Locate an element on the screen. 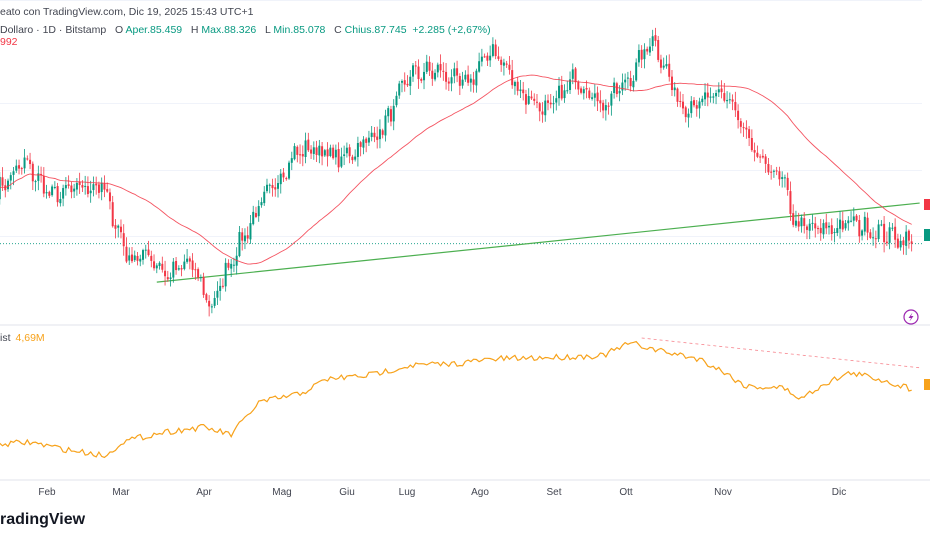  time-axis-label: Mar is located at coordinates (121, 492).